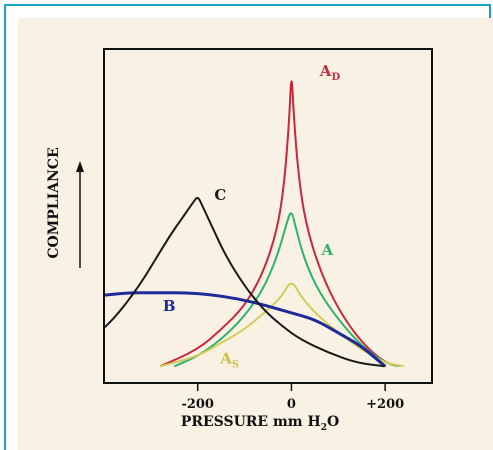 The image size is (493, 450). Describe the element at coordinates (291, 404) in the screenshot. I see `x-tick-label: 0` at that location.